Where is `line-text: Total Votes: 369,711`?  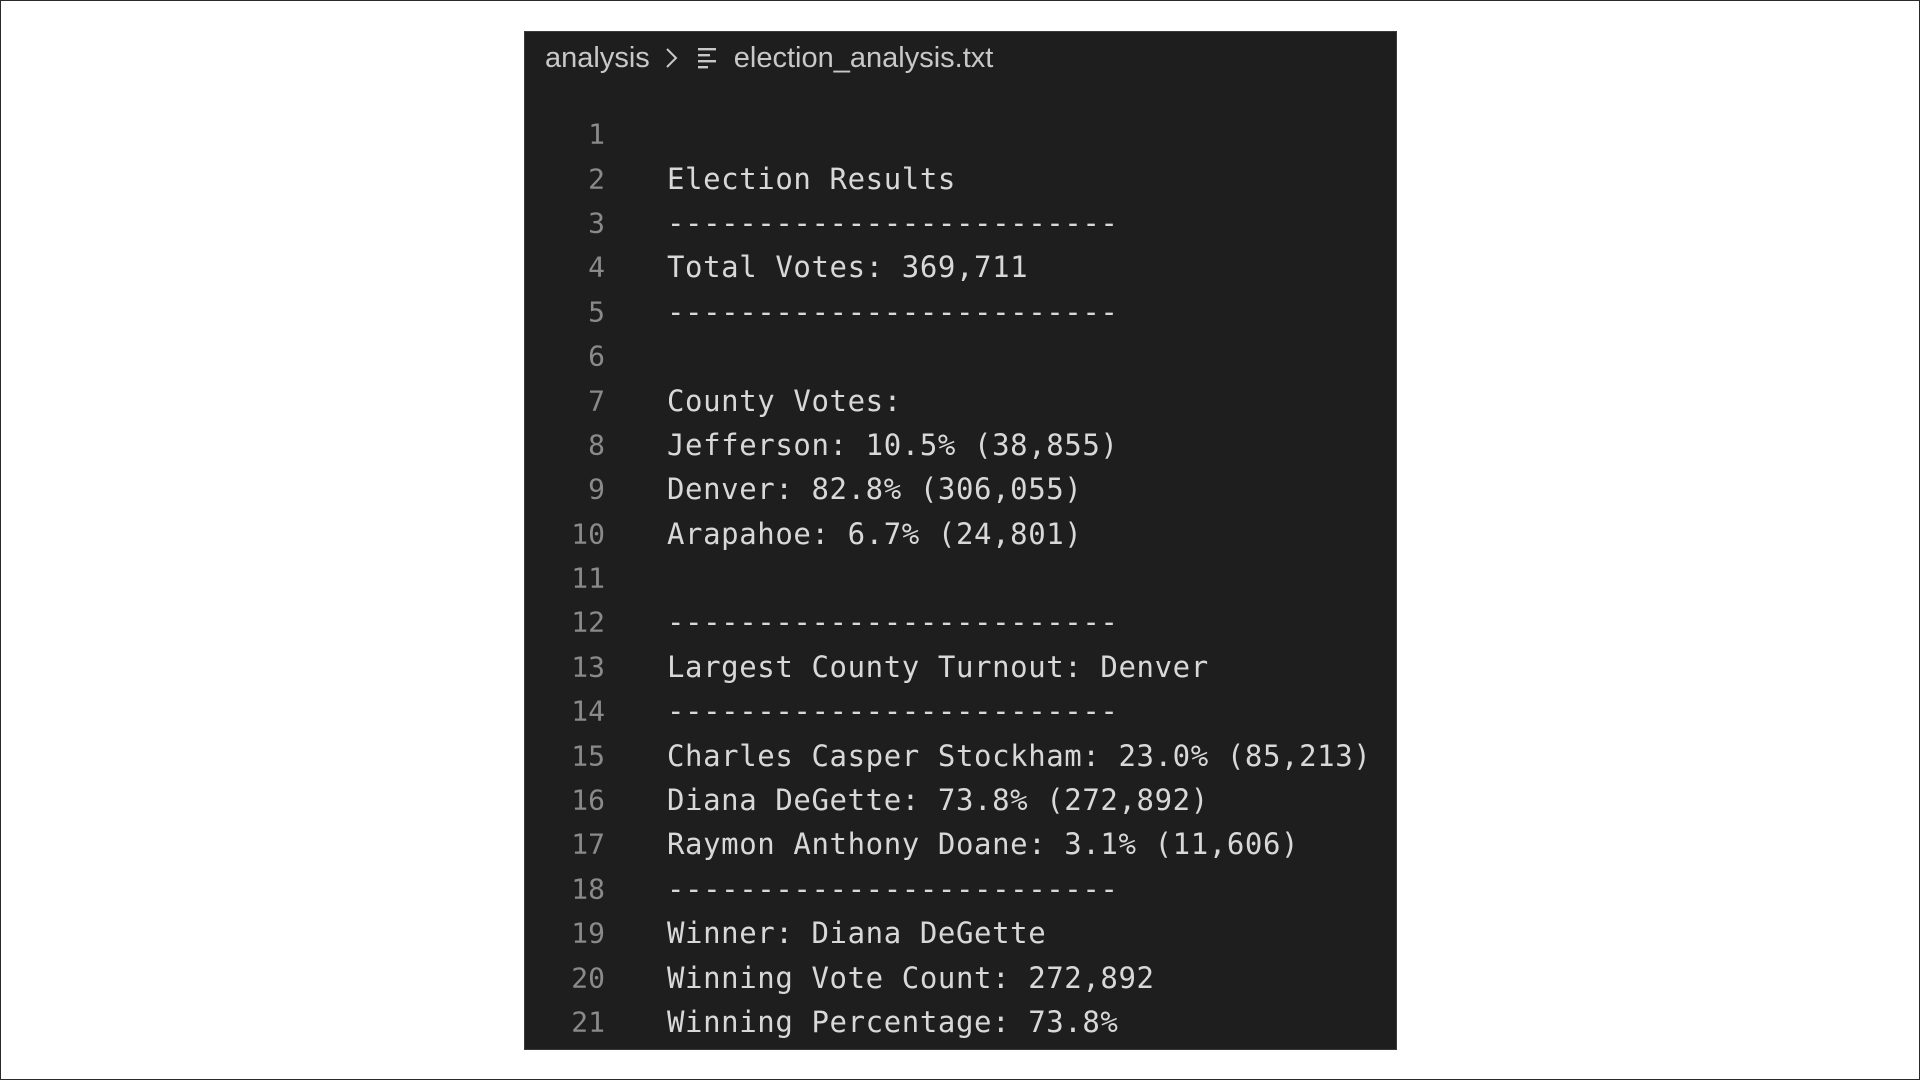 line-text: Total Votes: 369,711 is located at coordinates (848, 267).